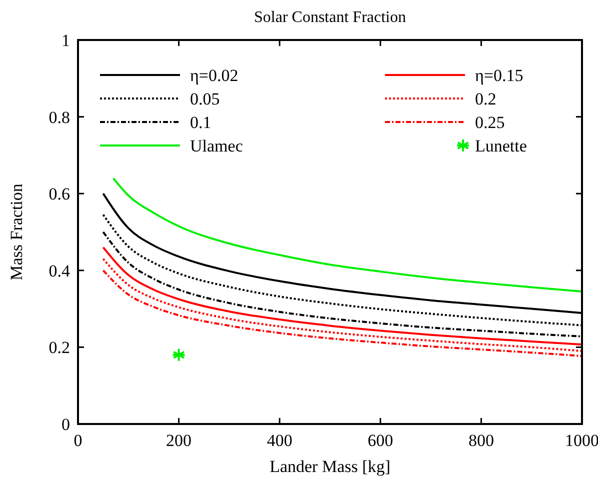  What do you see at coordinates (78, 440) in the screenshot?
I see `x-tick-label: 0` at bounding box center [78, 440].